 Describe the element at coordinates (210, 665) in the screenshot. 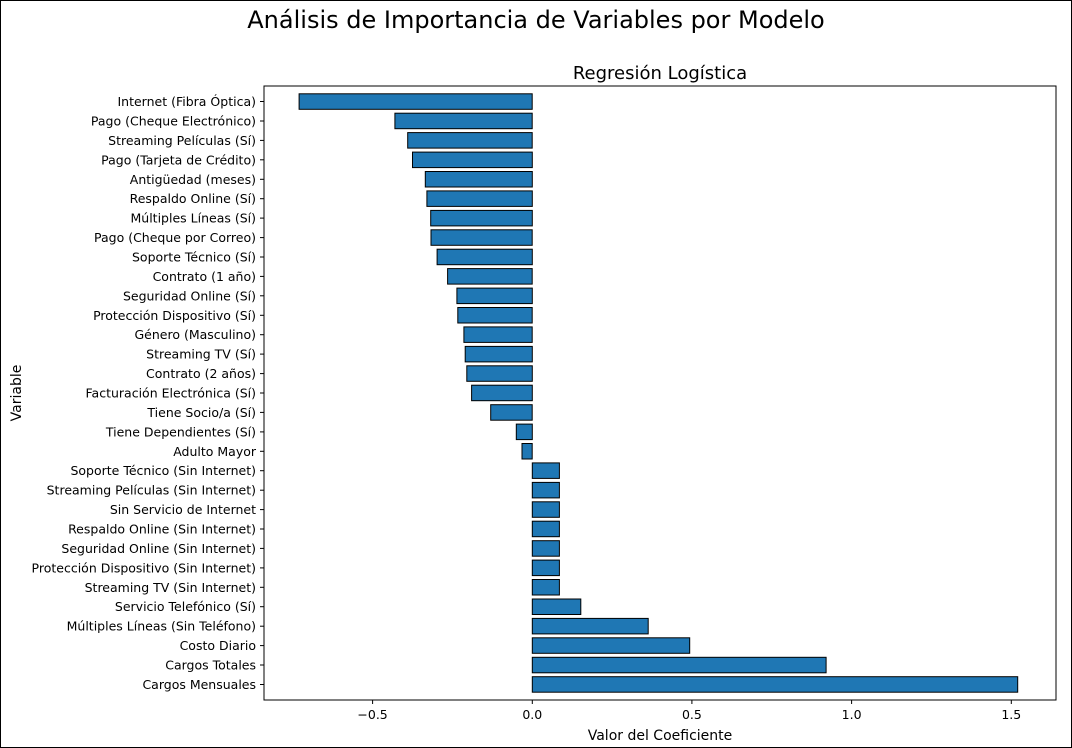

I see `y-tick-label: Cargos Totales` at that location.